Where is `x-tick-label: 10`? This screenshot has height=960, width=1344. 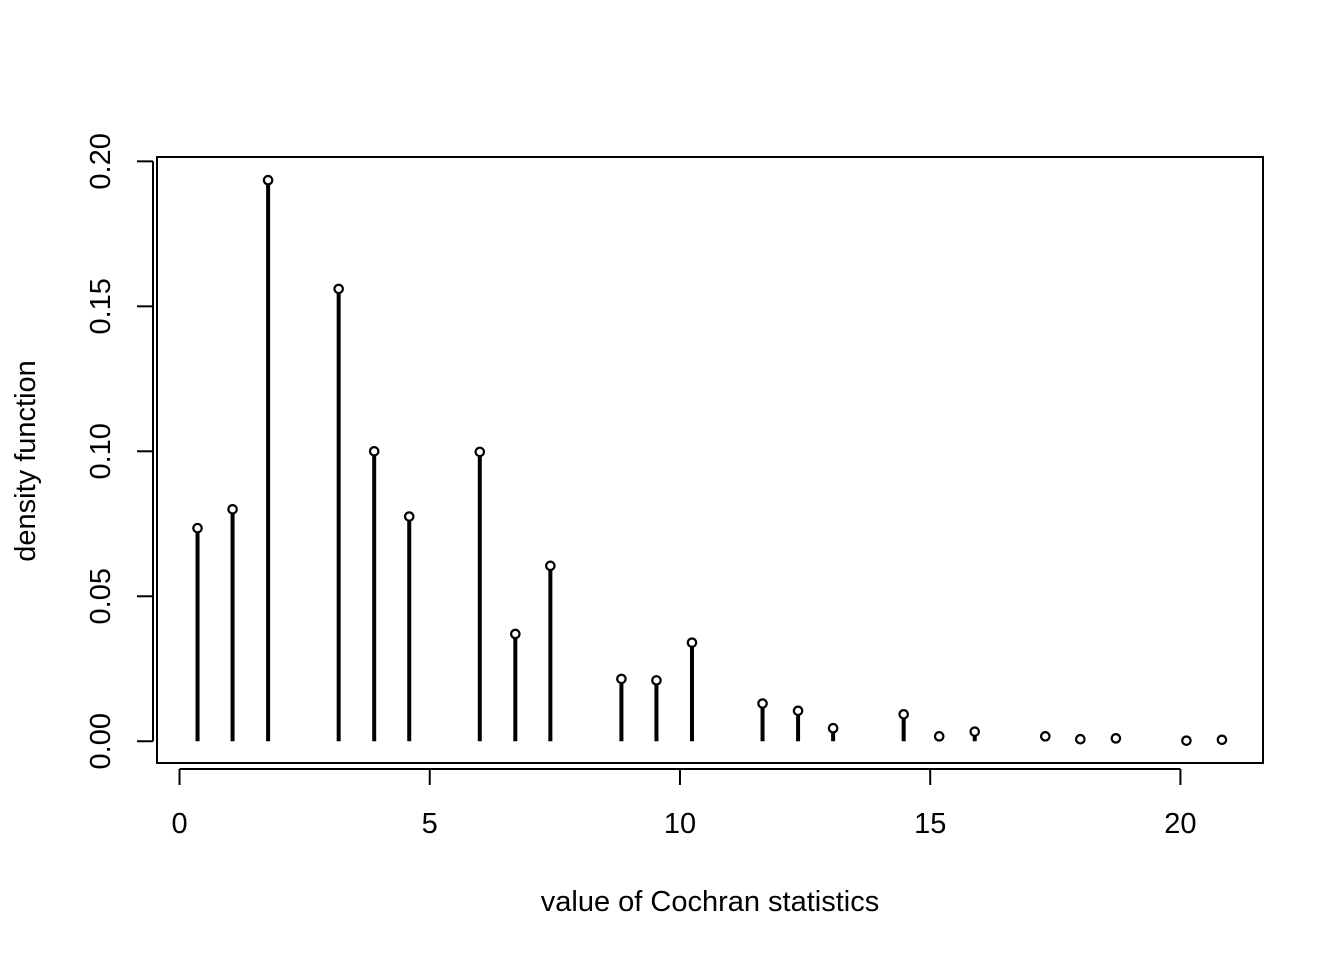
x-tick-label: 10 is located at coordinates (680, 824).